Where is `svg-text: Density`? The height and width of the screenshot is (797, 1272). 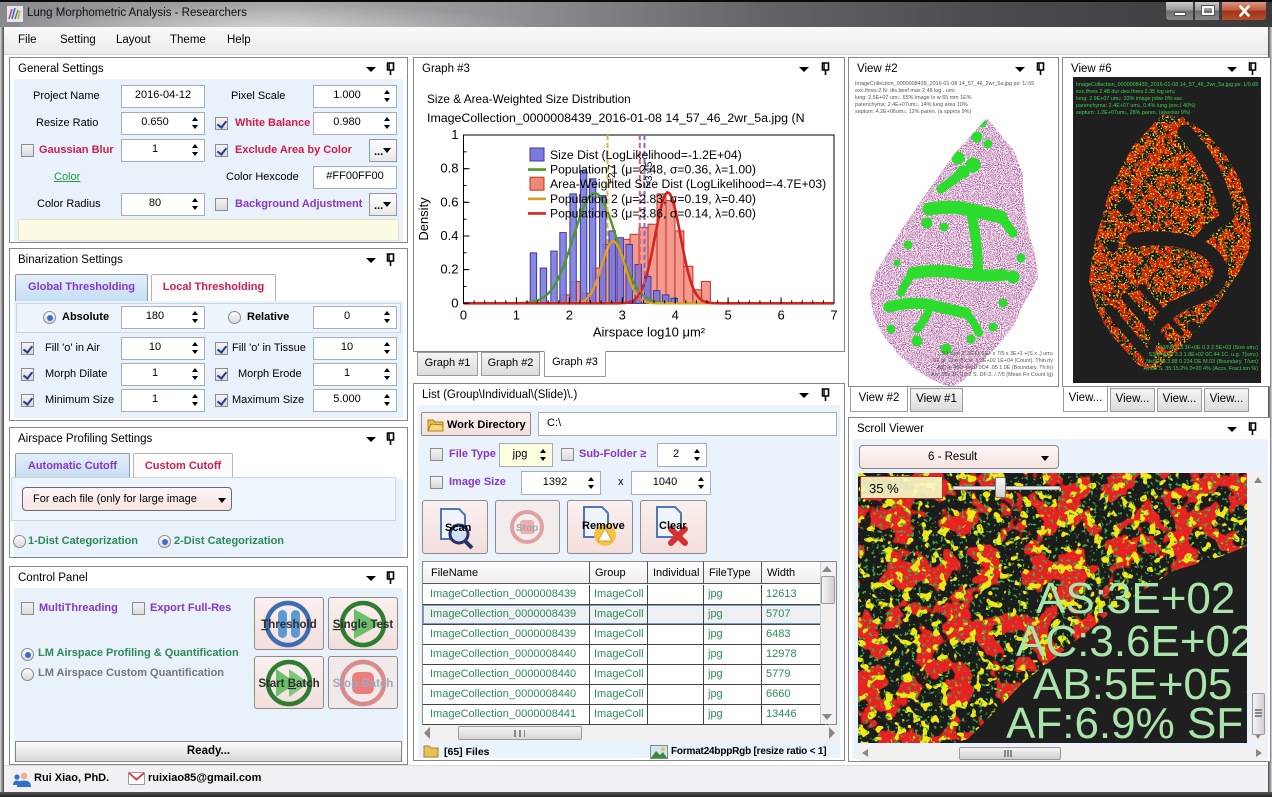
svg-text: Density is located at coordinates (423, 219).